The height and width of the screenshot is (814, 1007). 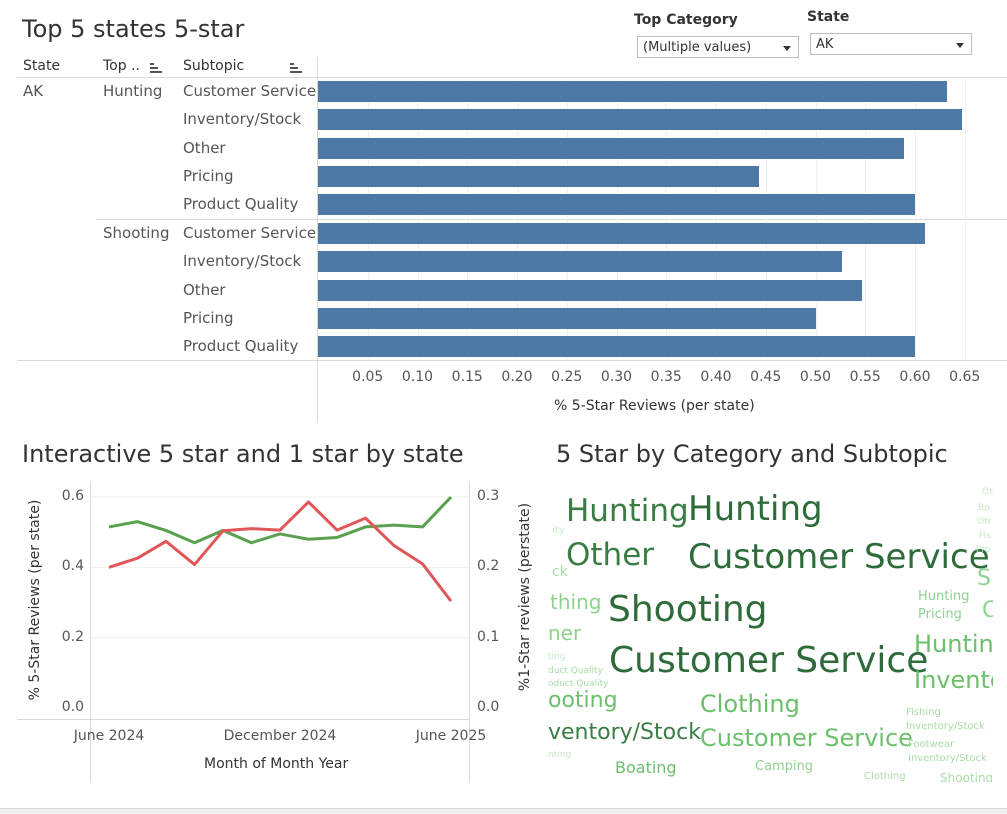 I want to click on x-tick-label: 0.15, so click(x=467, y=377).